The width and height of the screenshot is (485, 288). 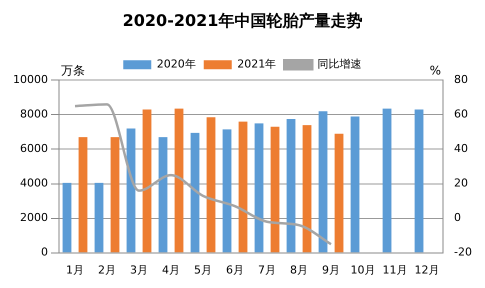 I want to click on x-tick-label: 1月, so click(x=75, y=269).